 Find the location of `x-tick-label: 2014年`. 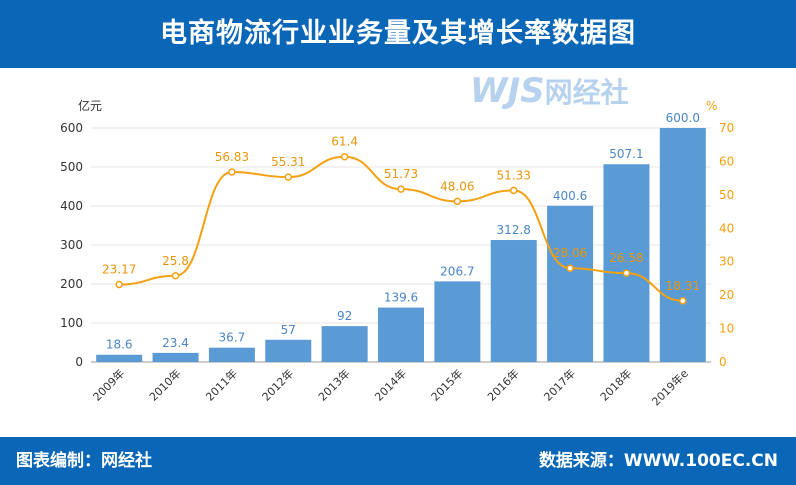

x-tick-label: 2014年 is located at coordinates (390, 384).